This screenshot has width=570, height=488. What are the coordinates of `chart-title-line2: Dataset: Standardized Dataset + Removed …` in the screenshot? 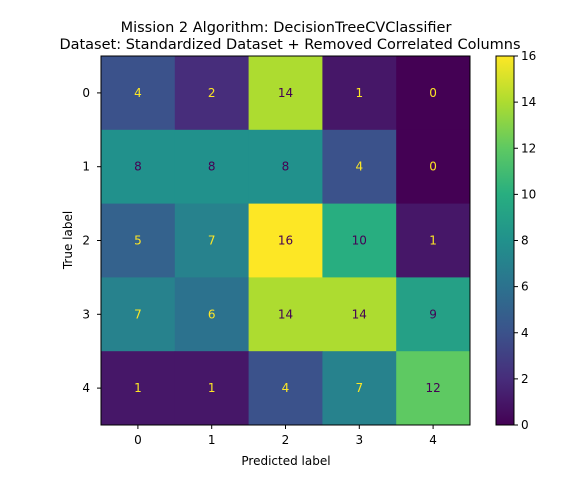 It's located at (289, 45).